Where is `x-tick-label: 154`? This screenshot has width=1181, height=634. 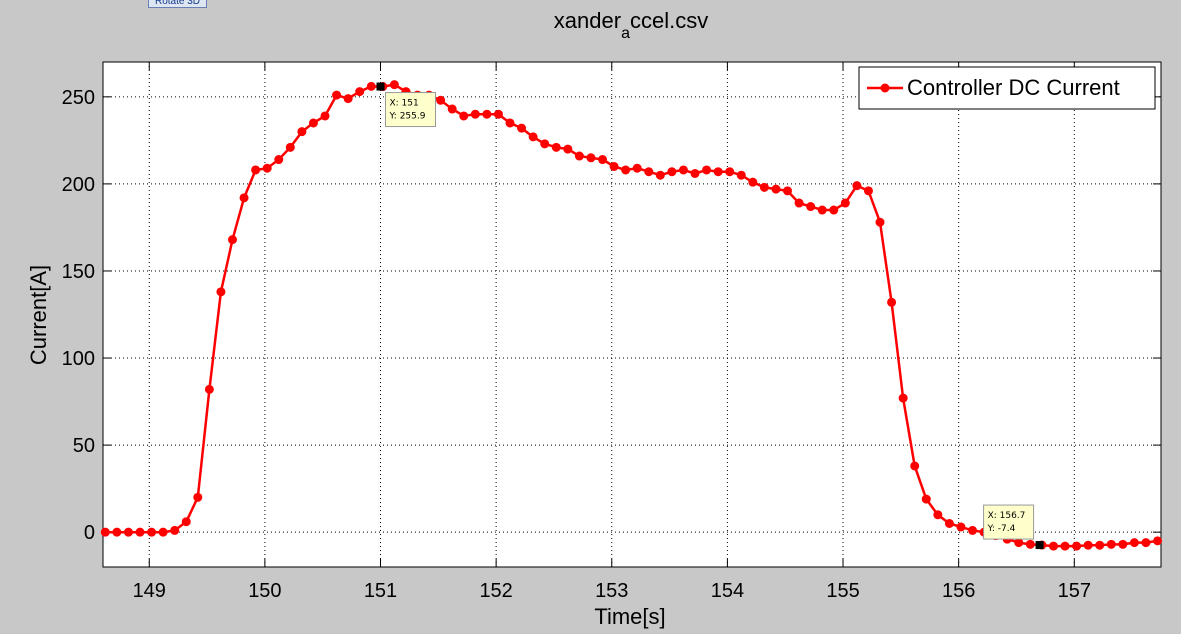 x-tick-label: 154 is located at coordinates (727, 591).